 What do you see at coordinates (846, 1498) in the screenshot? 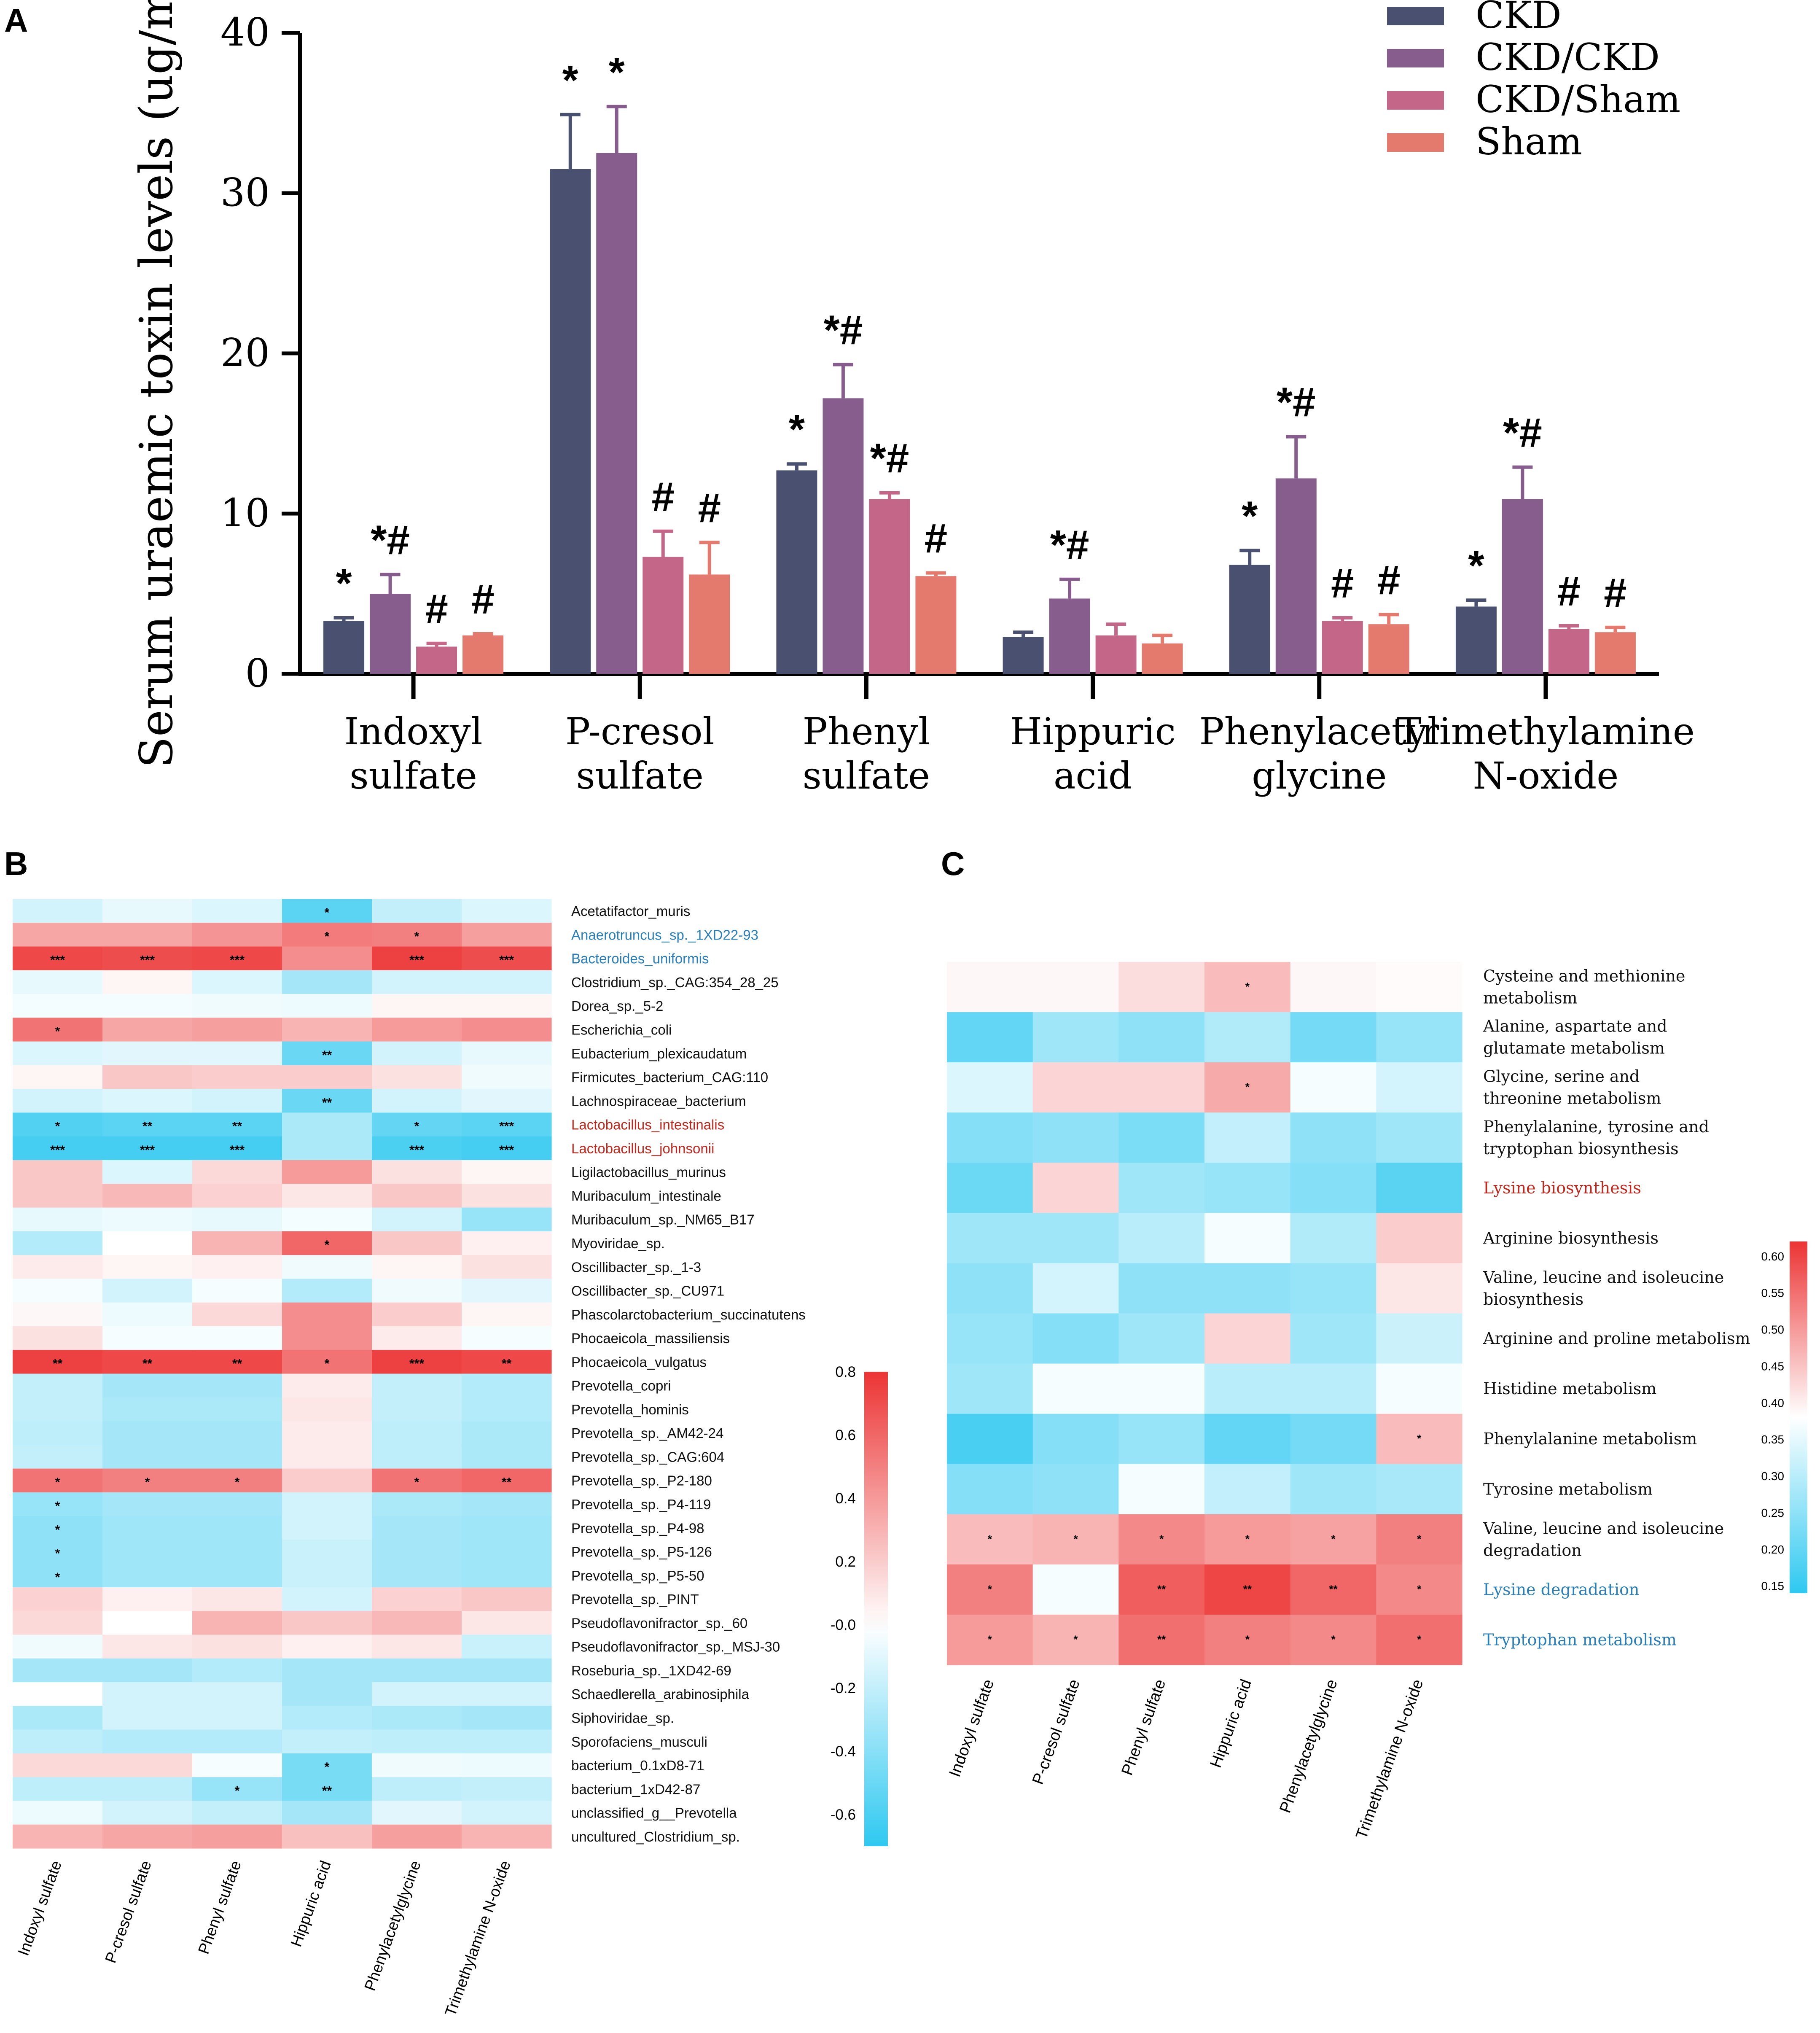
I see `colorbar-tick-label: 0.4` at bounding box center [846, 1498].